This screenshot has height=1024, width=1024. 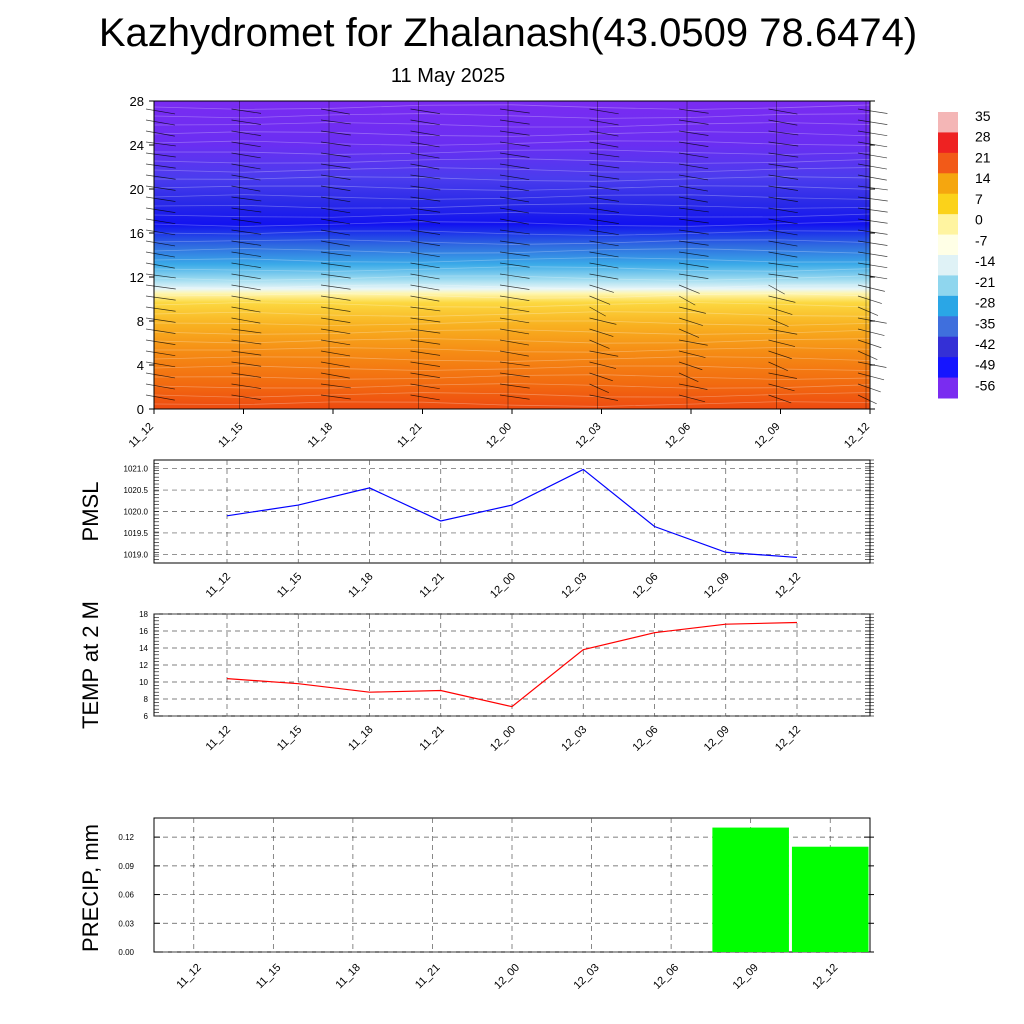 What do you see at coordinates (146, 716) in the screenshot?
I see `temp-y-tick-label: 6` at bounding box center [146, 716].